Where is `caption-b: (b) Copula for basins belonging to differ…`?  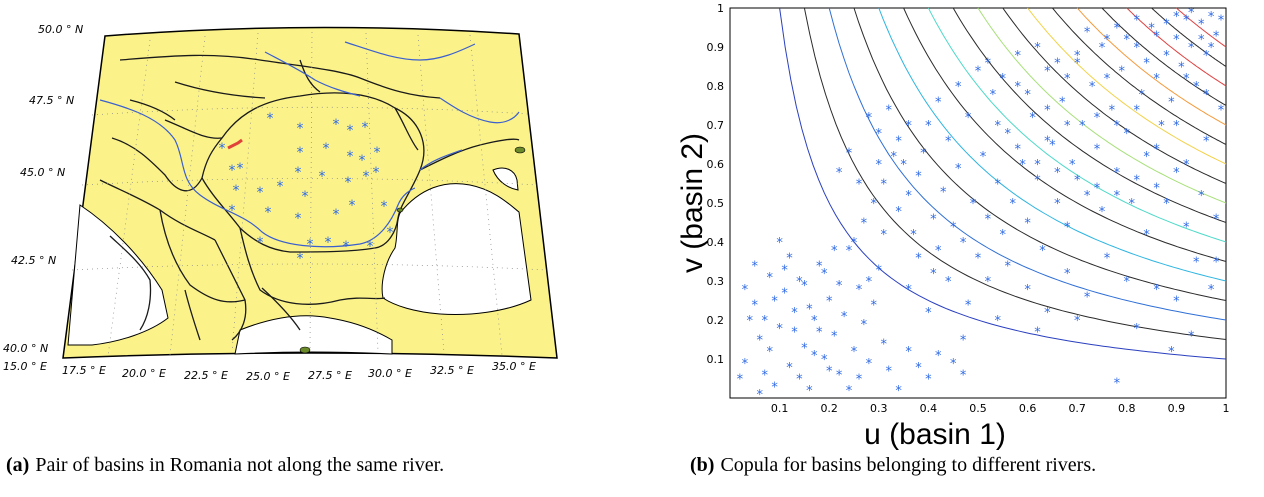
caption-b: (b) Copula for basins belonging to differ… is located at coordinates (893, 465).